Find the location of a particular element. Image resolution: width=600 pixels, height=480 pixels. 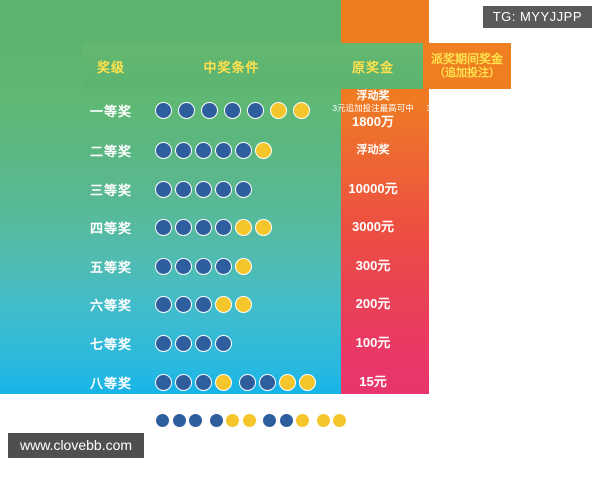

cell-original-prize: 10000元 is located at coordinates (373, 189).